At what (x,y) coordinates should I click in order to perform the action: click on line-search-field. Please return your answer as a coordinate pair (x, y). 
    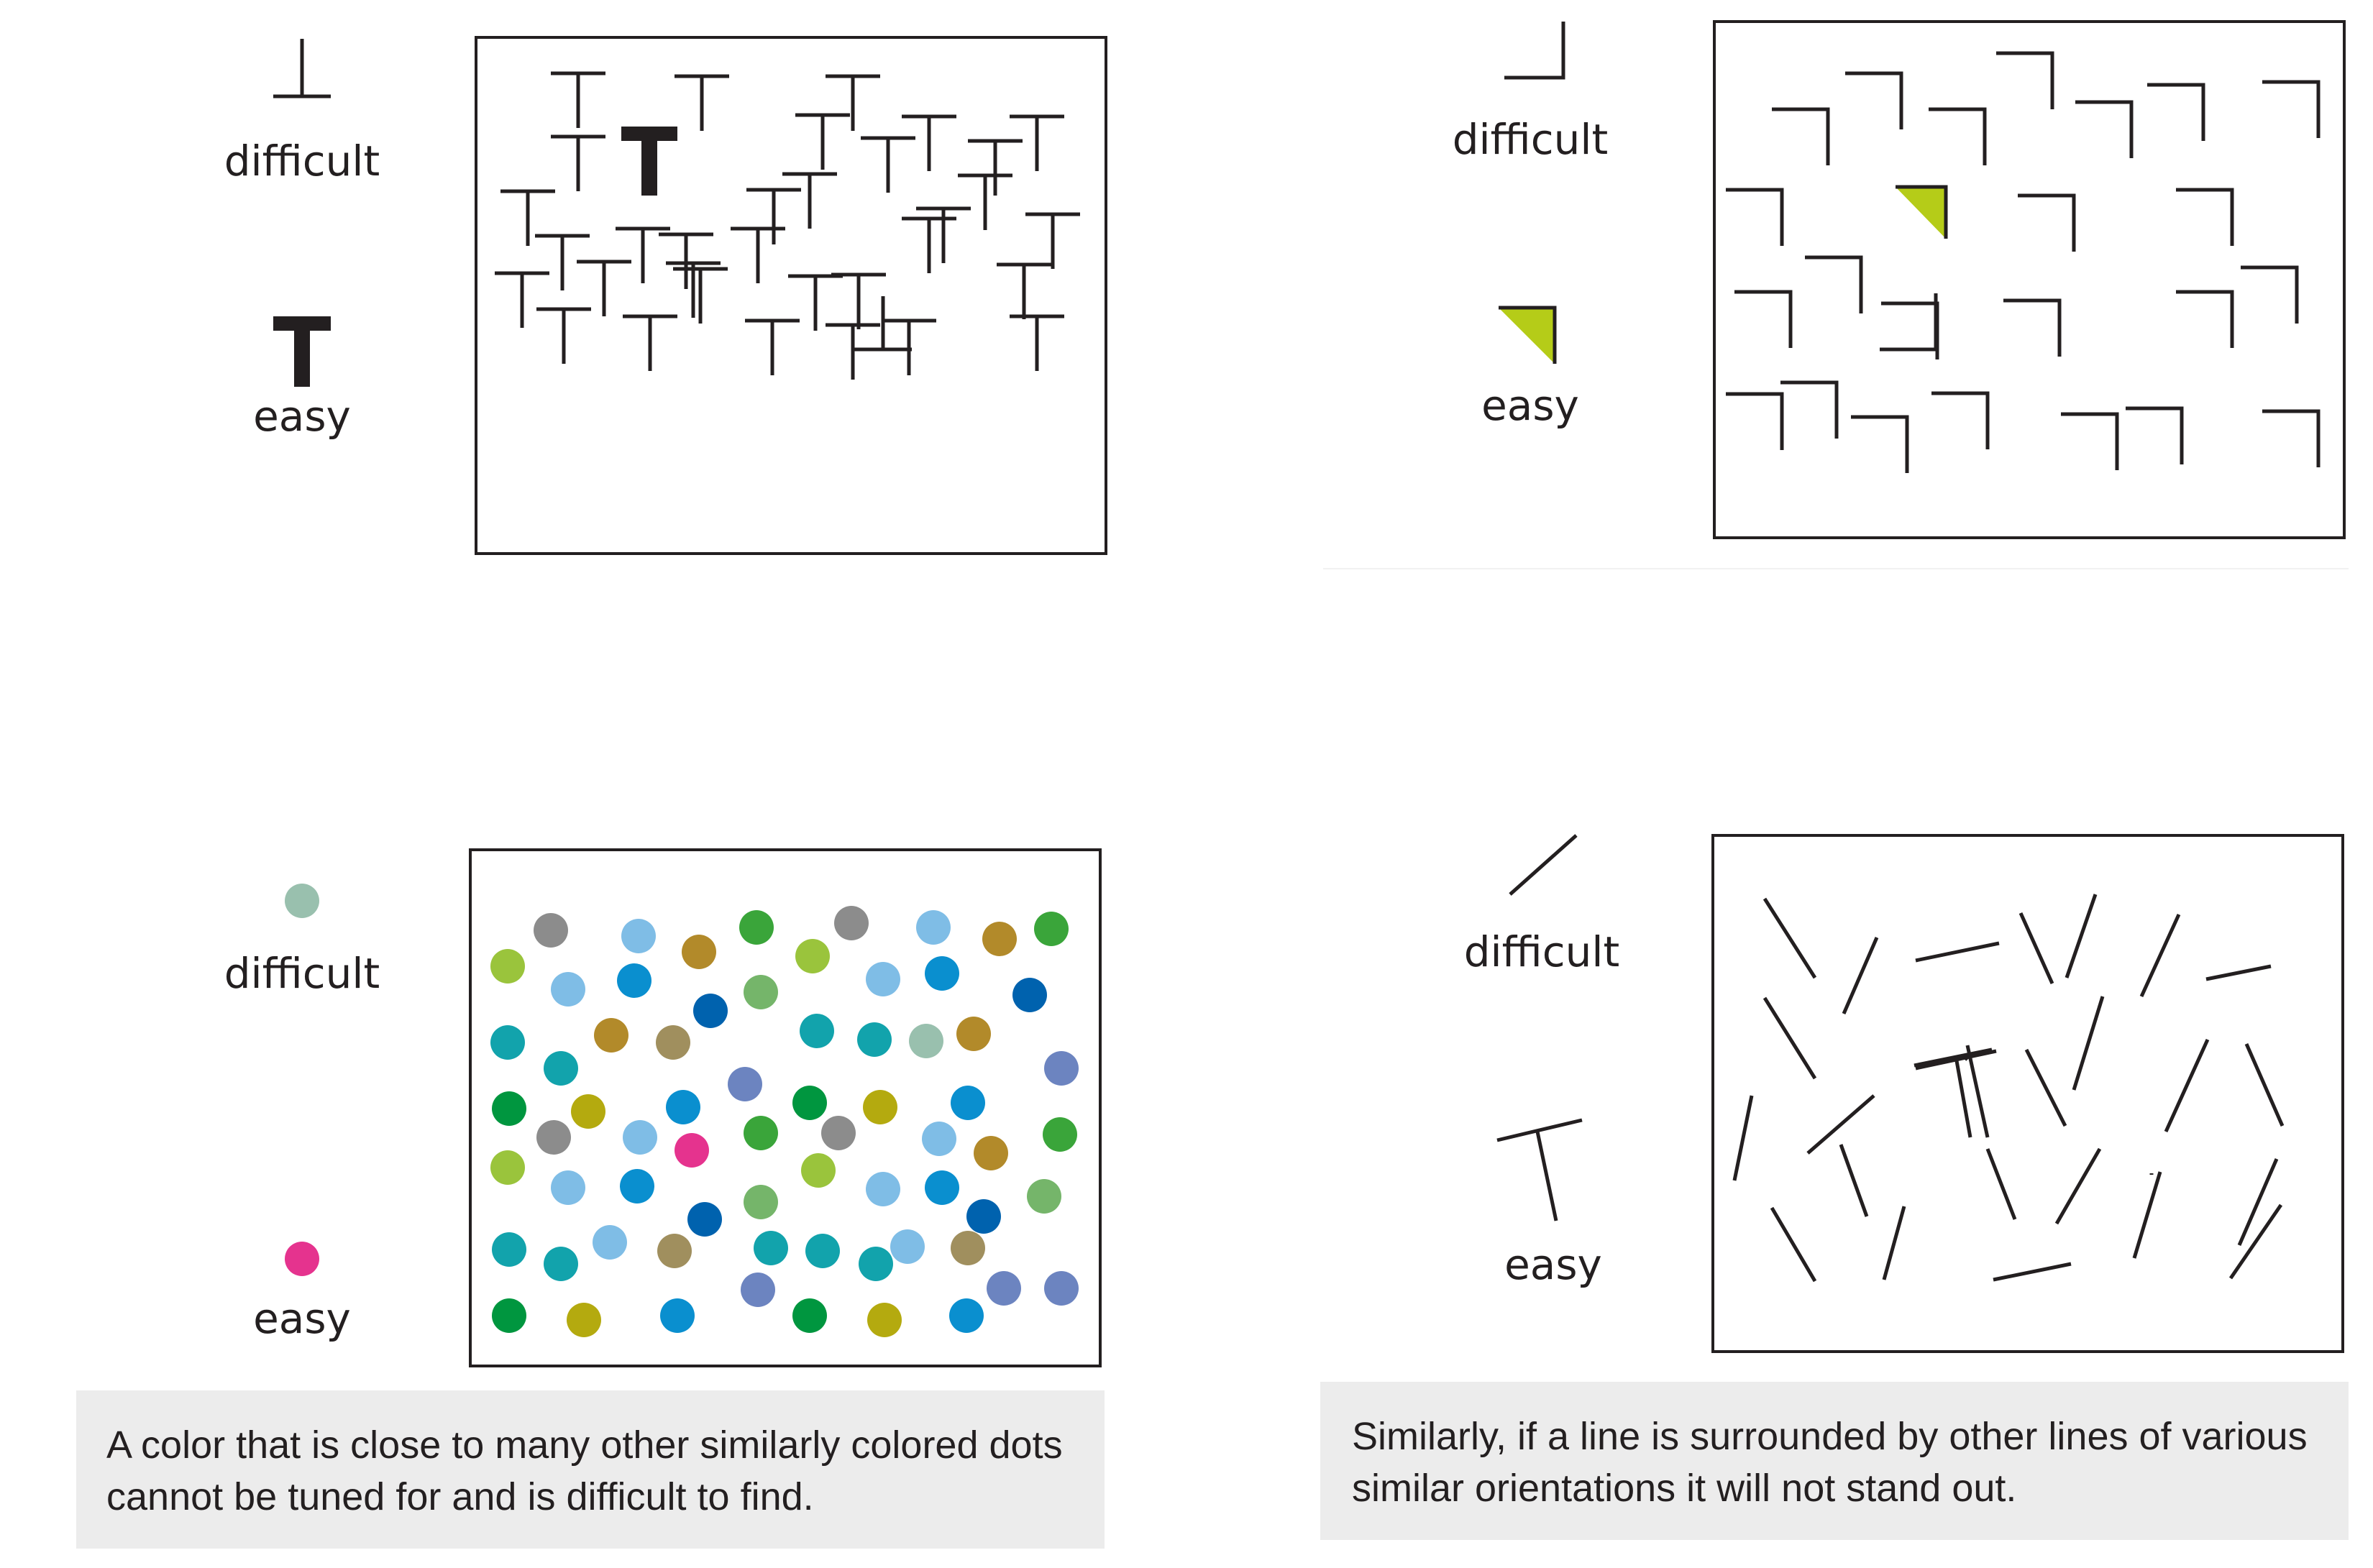
    Looking at the image, I should click on (2028, 1093).